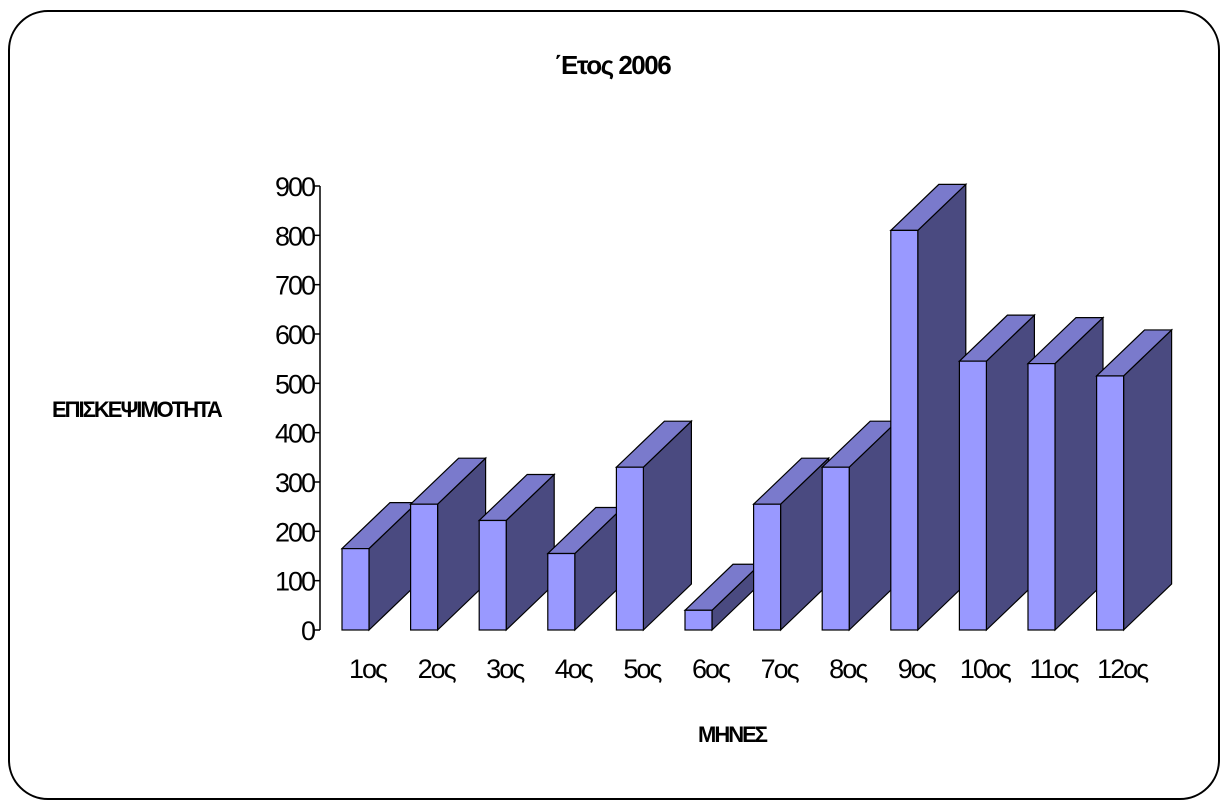 Image resolution: width=1226 pixels, height=804 pixels. What do you see at coordinates (295, 236) in the screenshot?
I see `y-tick-label: 800` at bounding box center [295, 236].